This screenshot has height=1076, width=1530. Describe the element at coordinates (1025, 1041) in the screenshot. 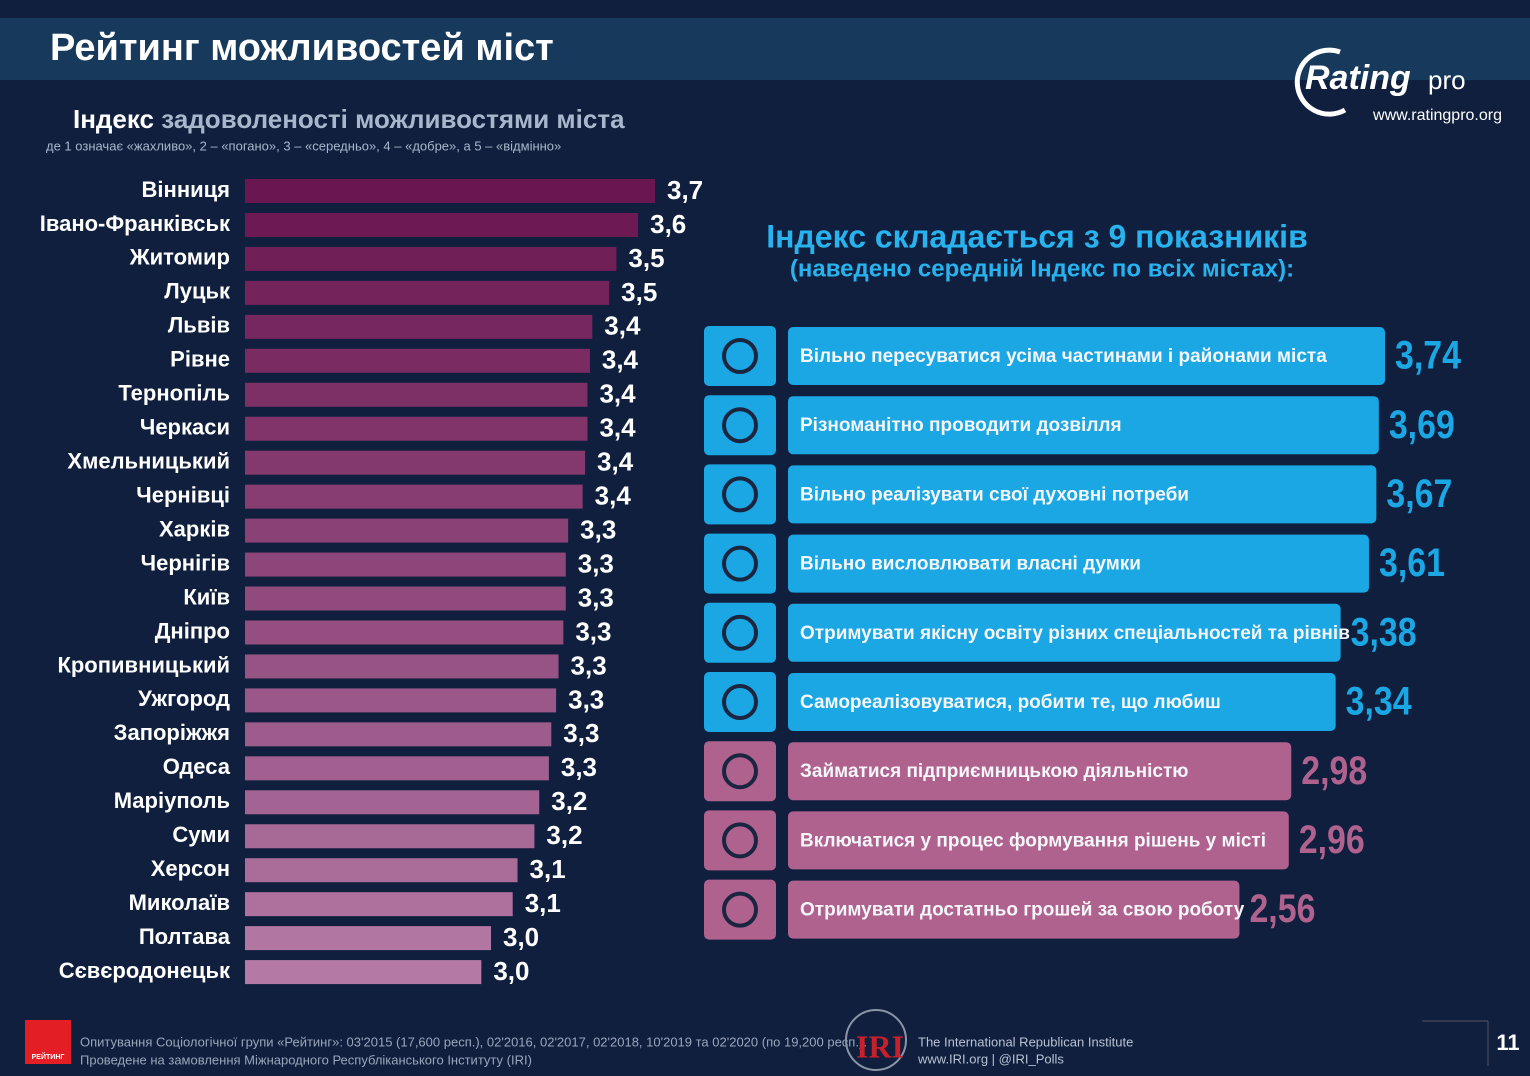

I see `iri-name: The International Republican Institute` at that location.